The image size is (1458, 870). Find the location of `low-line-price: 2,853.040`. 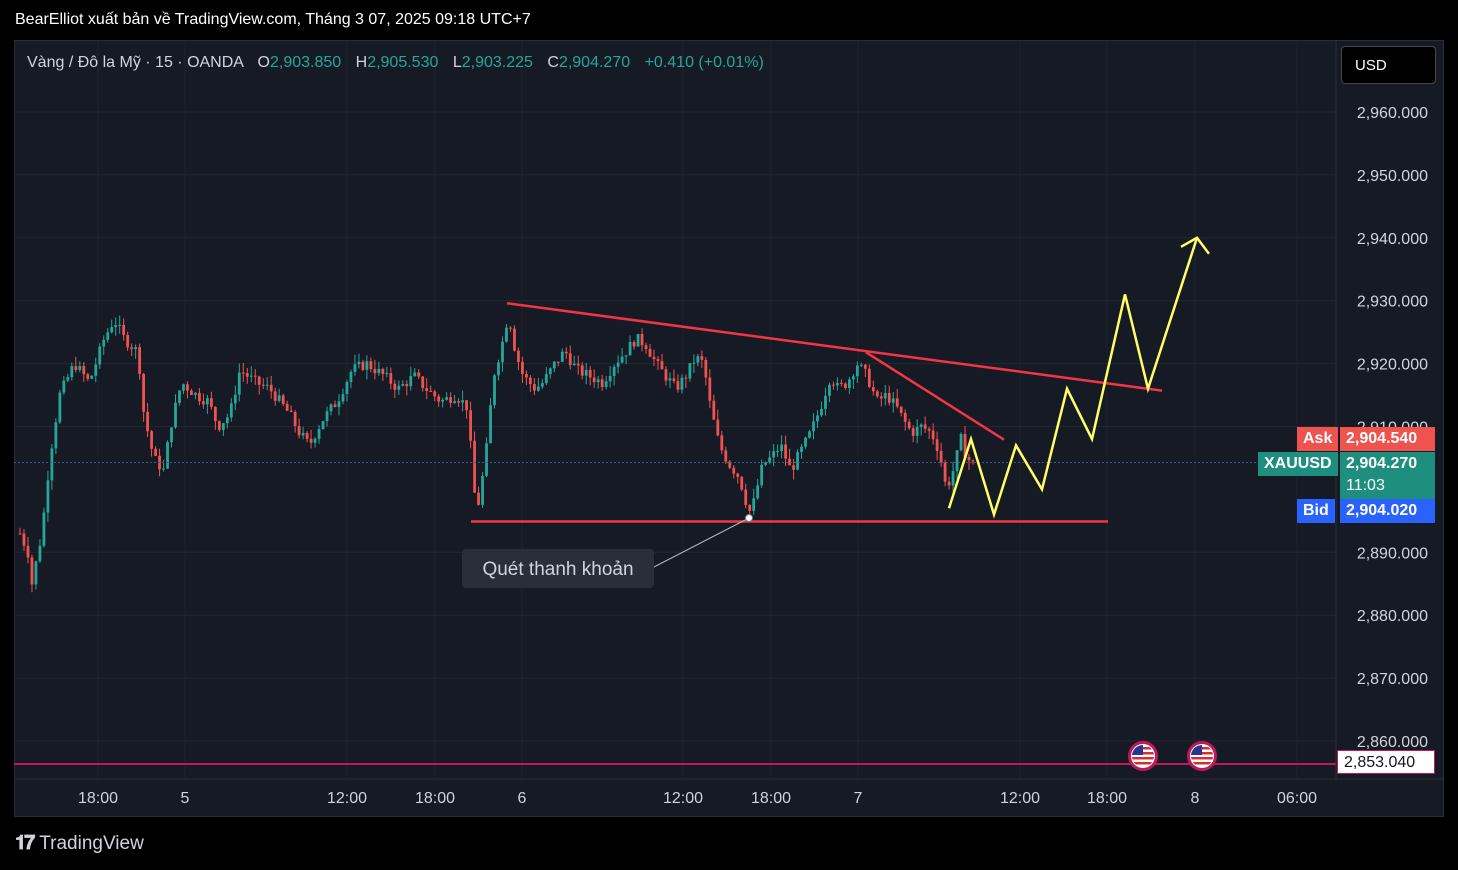

low-line-price: 2,853.040 is located at coordinates (1386, 762).